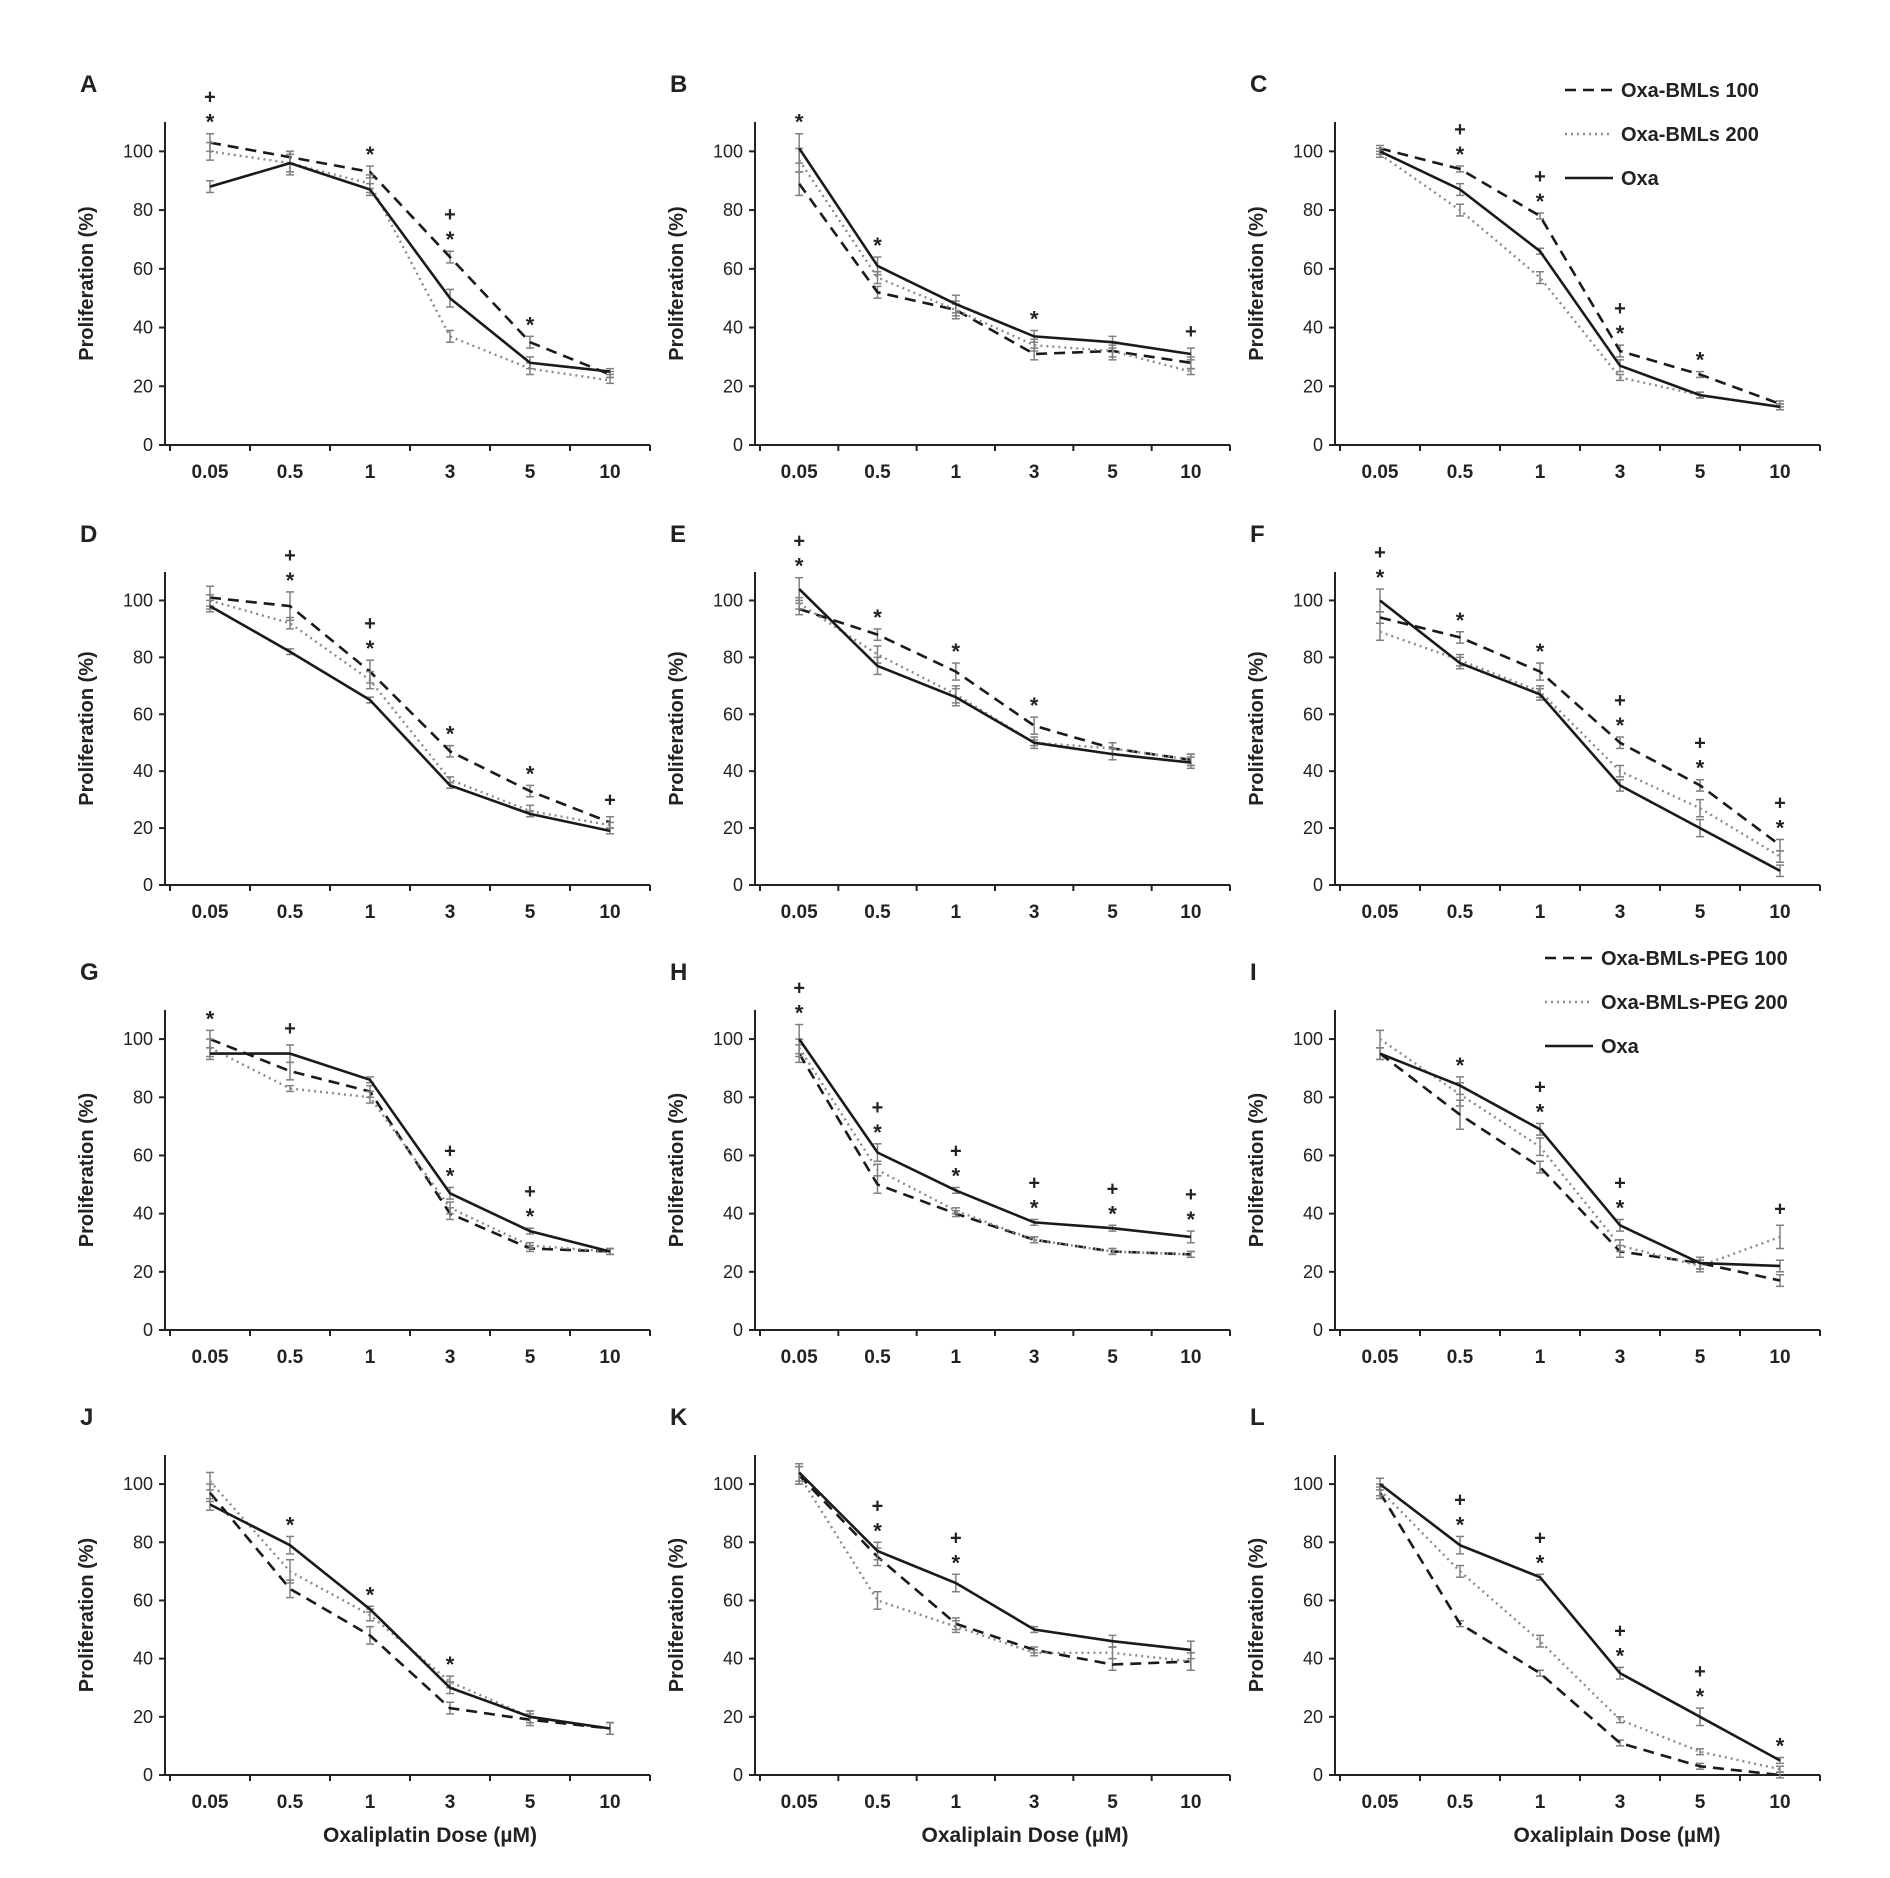 The height and width of the screenshot is (1878, 1890). I want to click on legend-top: Oxa-BMLs 100 Oxa-BMLs 200 Oxa, so click(1662, 135).